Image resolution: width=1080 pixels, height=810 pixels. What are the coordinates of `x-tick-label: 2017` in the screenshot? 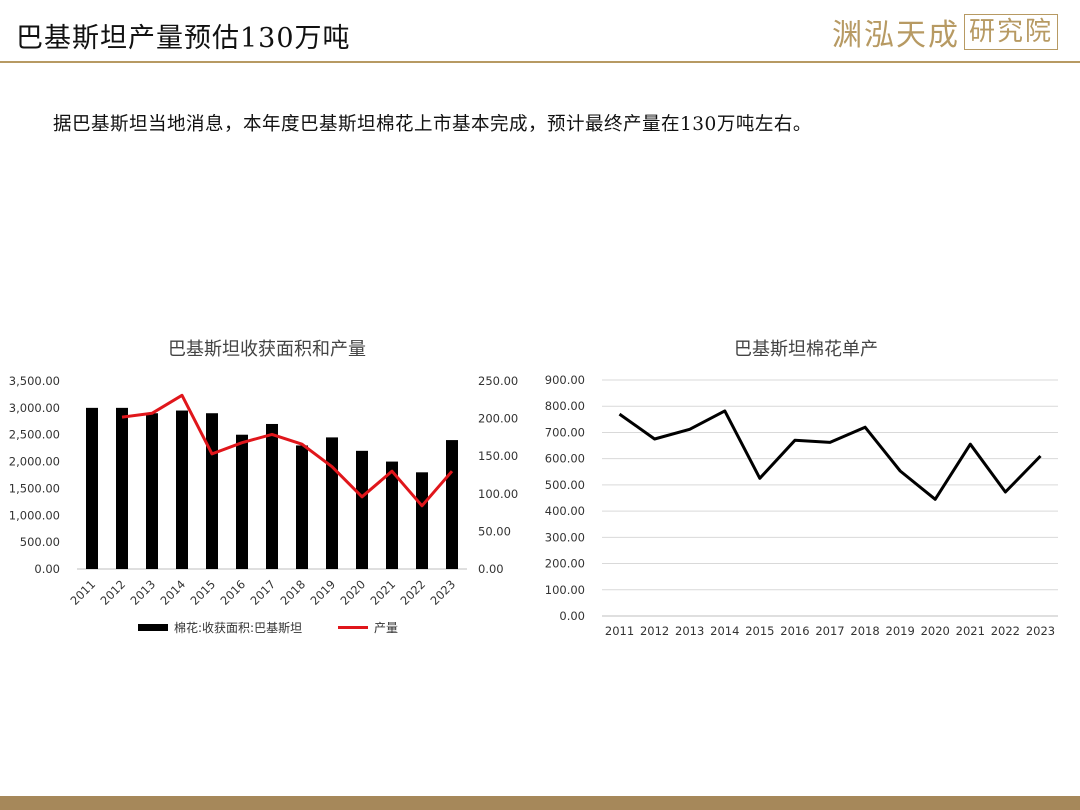 It's located at (829, 631).